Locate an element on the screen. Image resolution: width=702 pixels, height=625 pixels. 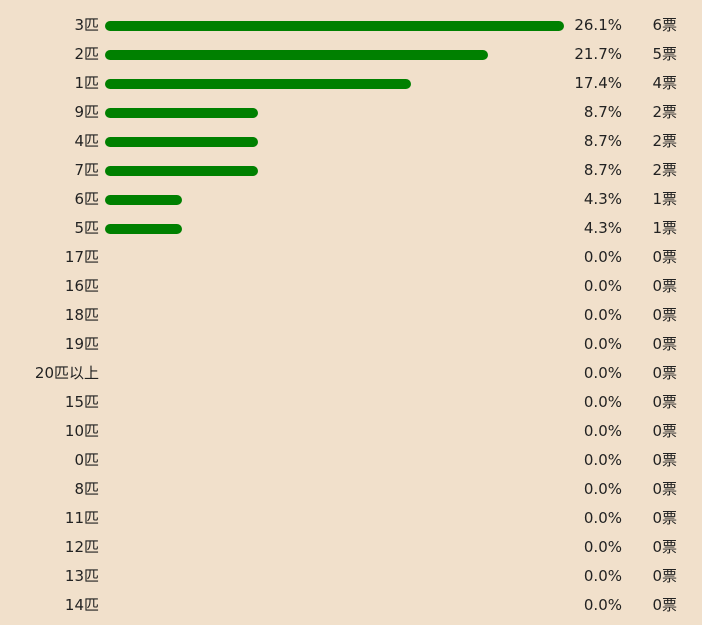
option-label: 13匹 is located at coordinates (81, 576).